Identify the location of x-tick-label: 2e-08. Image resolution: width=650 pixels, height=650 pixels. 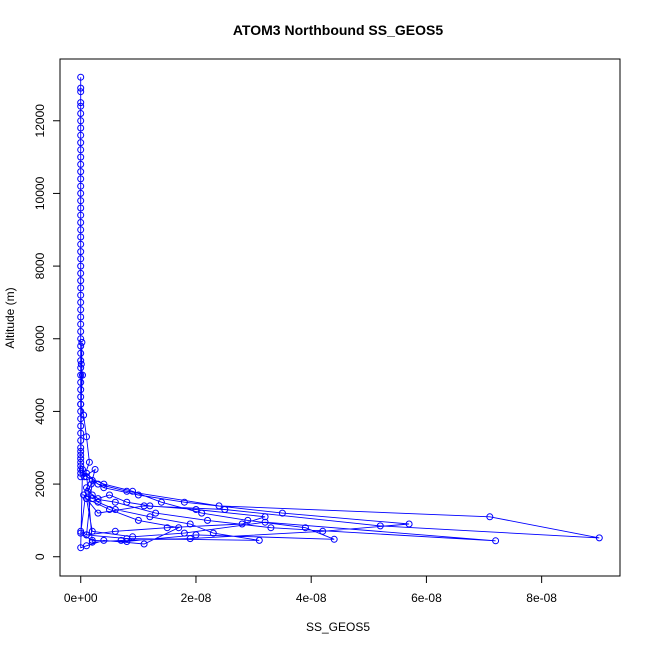
(196, 598).